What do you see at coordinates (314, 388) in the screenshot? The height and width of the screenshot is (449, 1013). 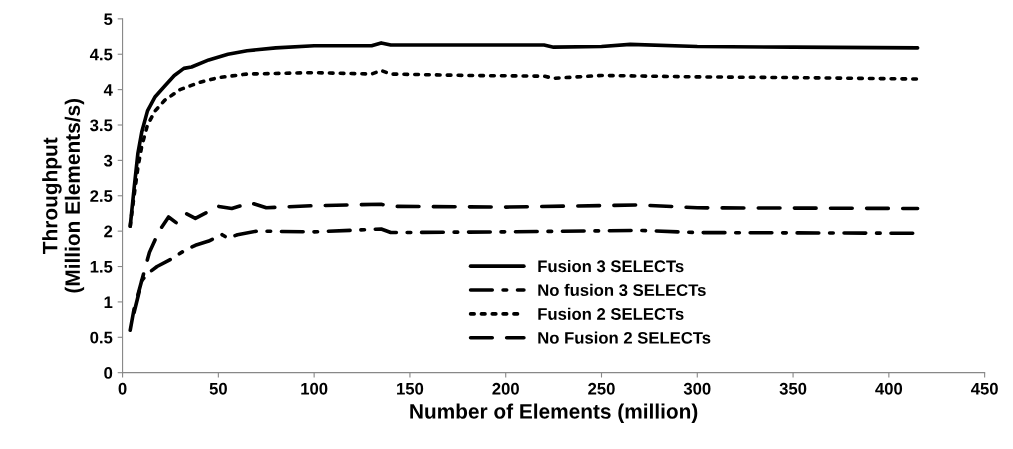 I see `x-tick-label: 100` at bounding box center [314, 388].